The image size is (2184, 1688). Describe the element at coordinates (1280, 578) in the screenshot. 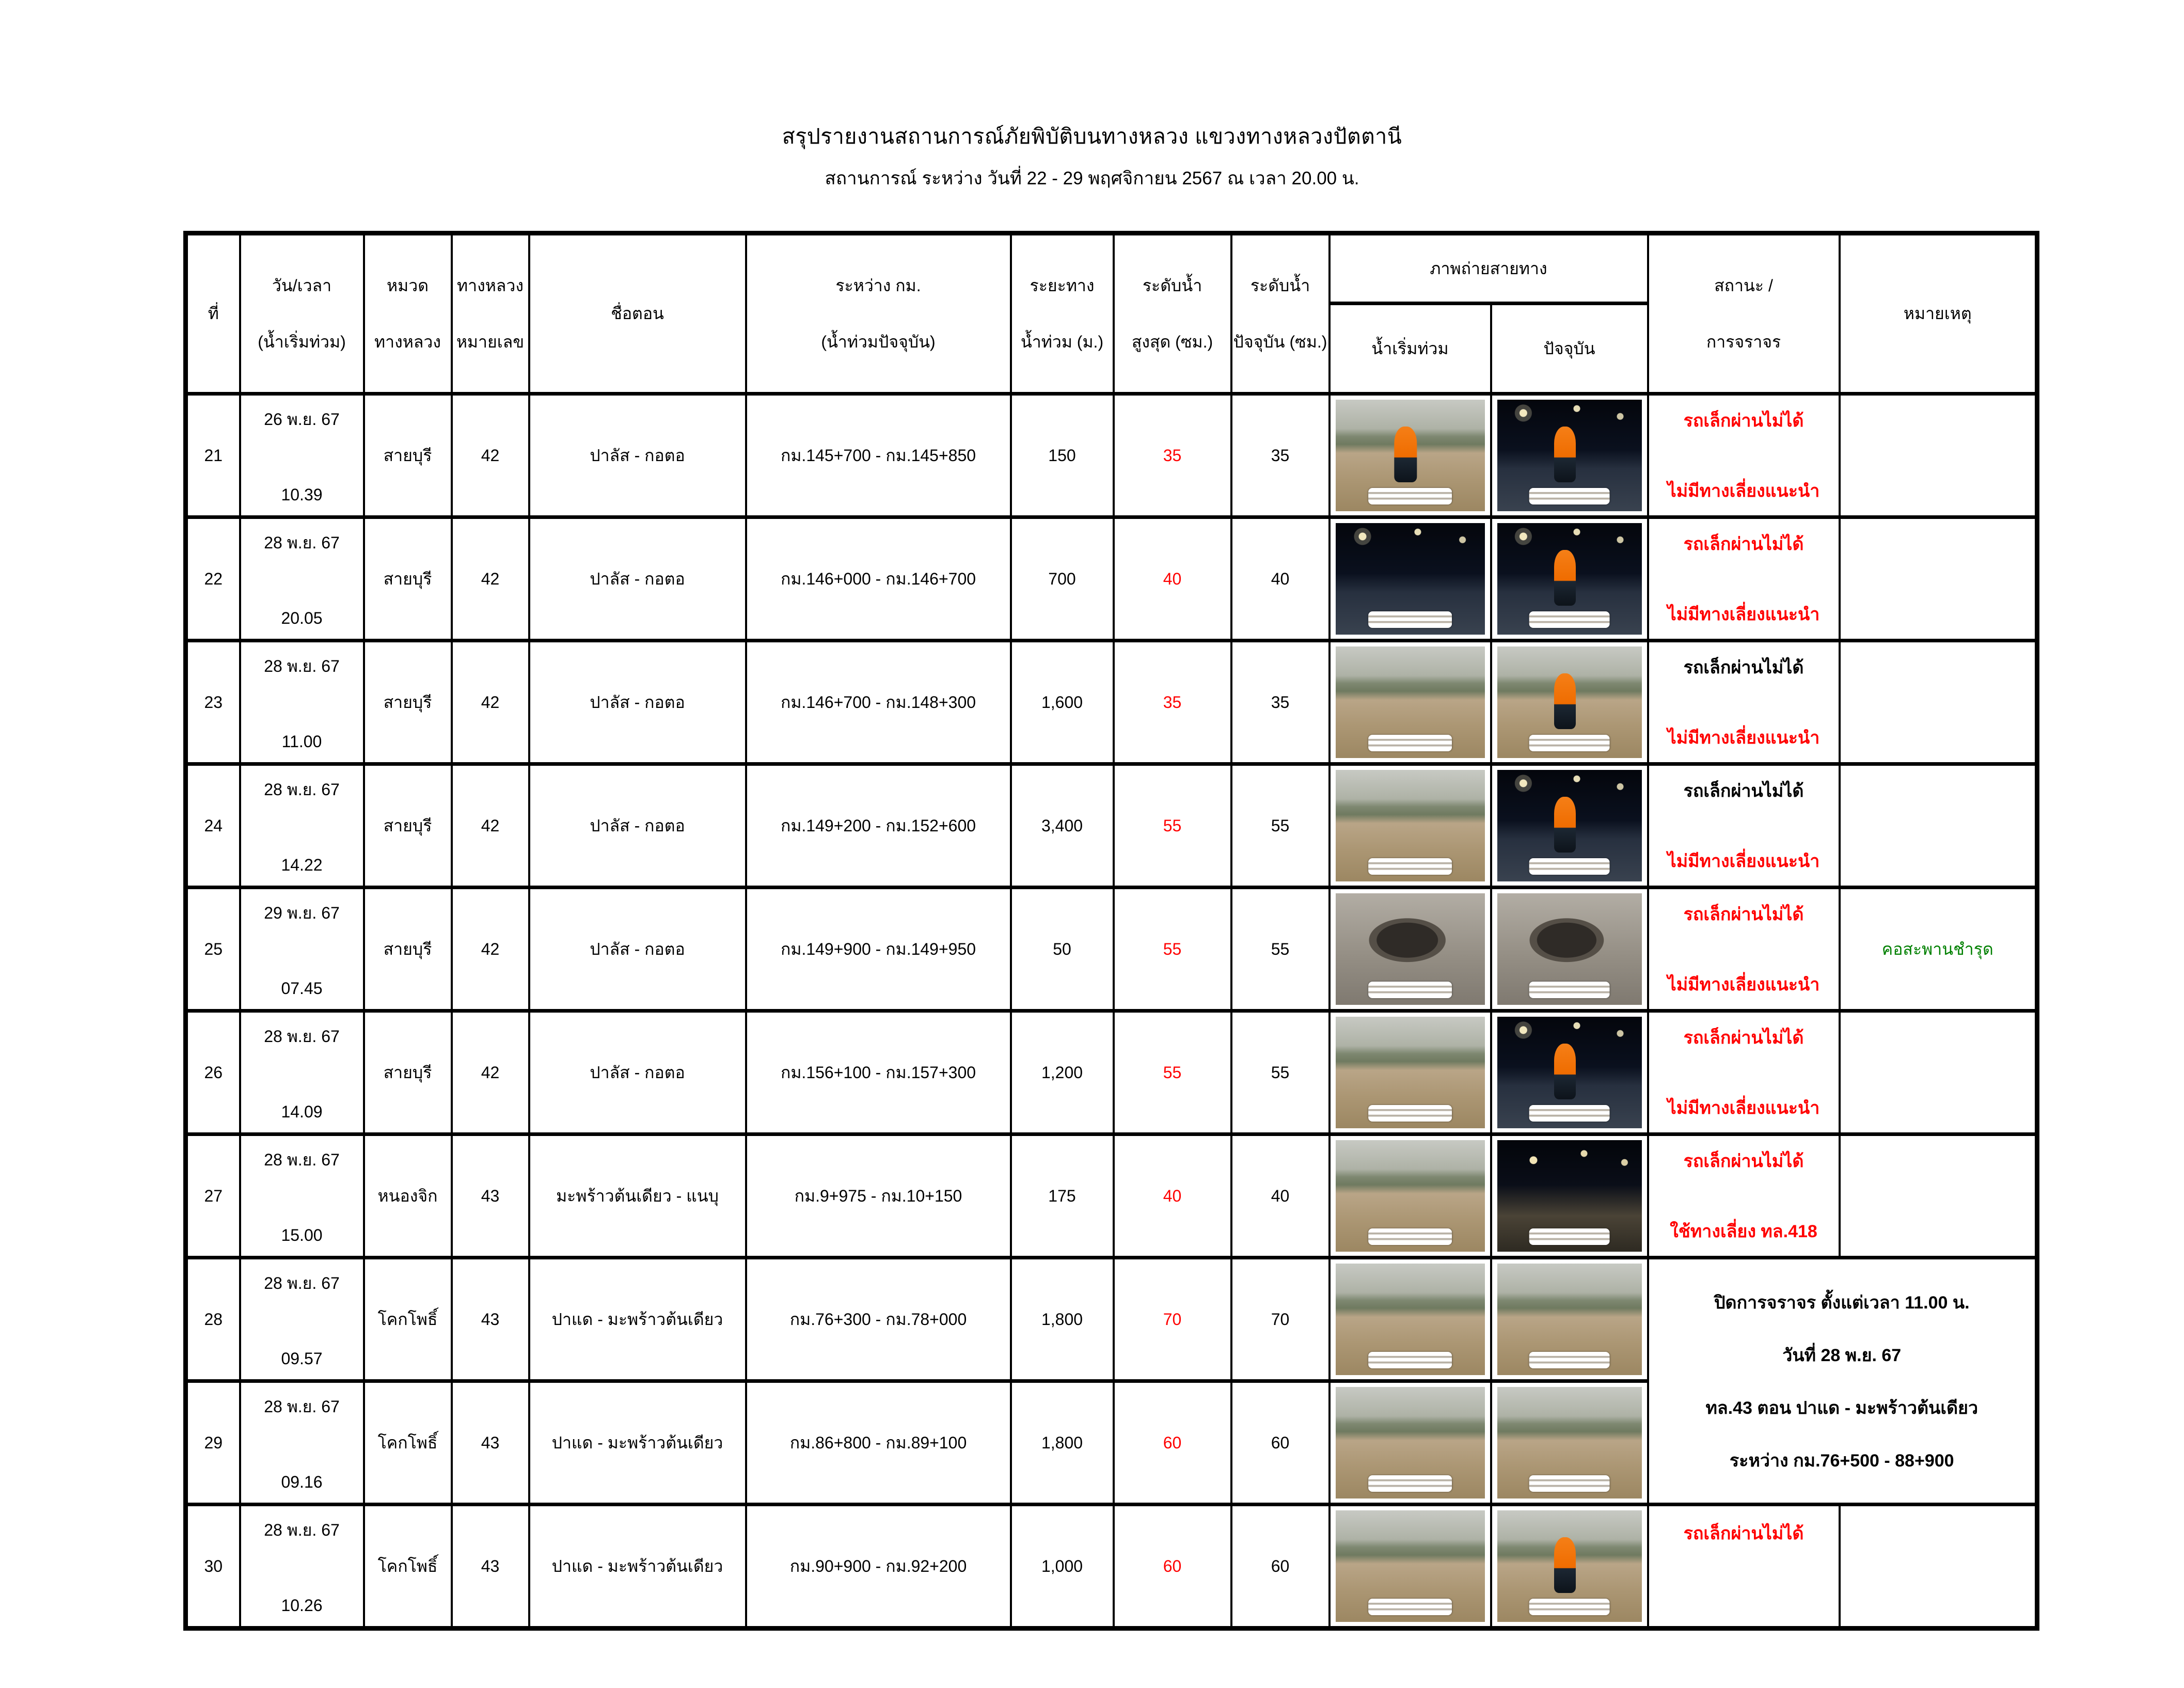

I see `current-water-level-cell: 40` at that location.